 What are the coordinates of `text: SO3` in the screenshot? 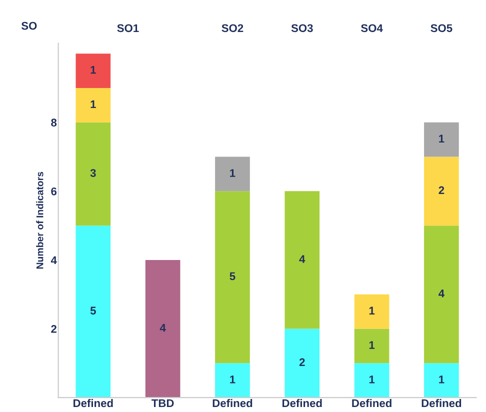 It's located at (302, 28).